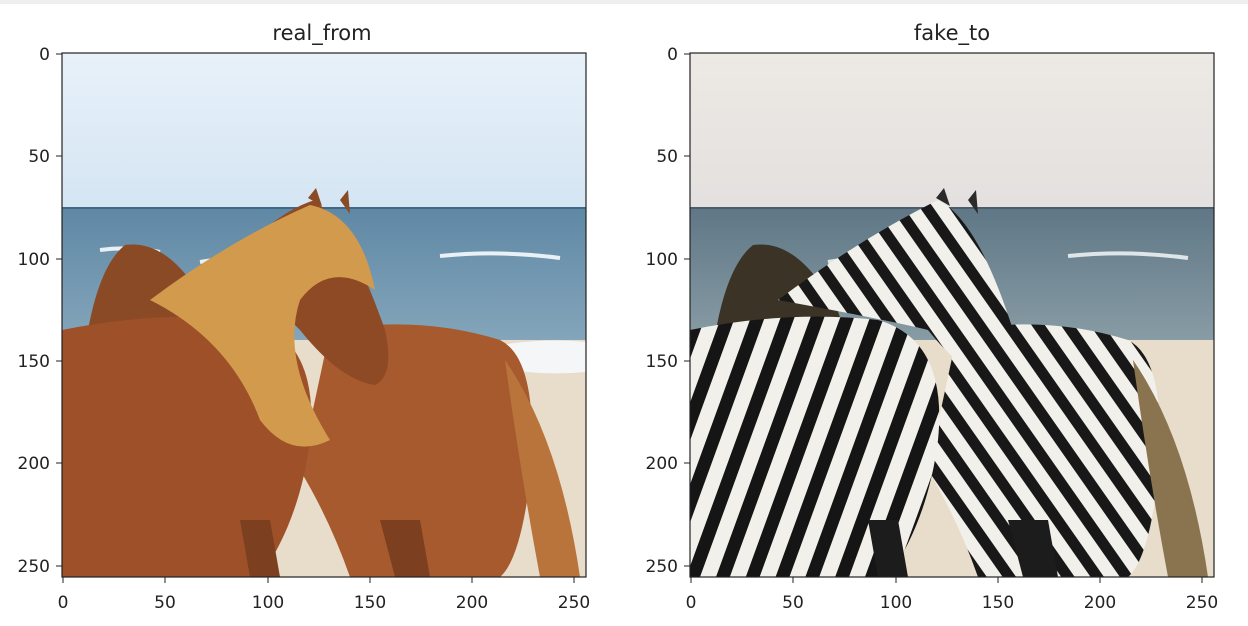 The image size is (1248, 626). What do you see at coordinates (952, 33) in the screenshot?
I see `panel-title: fake_to` at bounding box center [952, 33].